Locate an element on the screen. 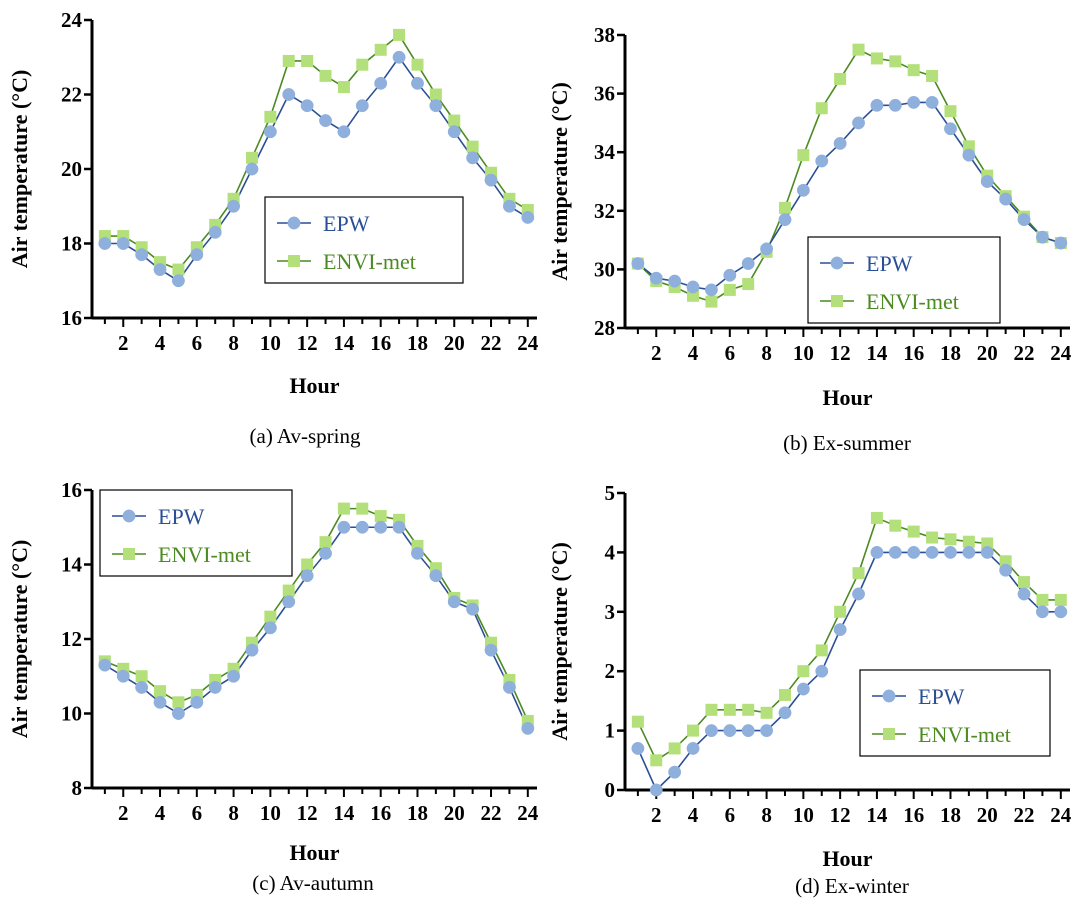 This screenshot has width=1081, height=923. x-tick-label: 8 is located at coordinates (233, 813).